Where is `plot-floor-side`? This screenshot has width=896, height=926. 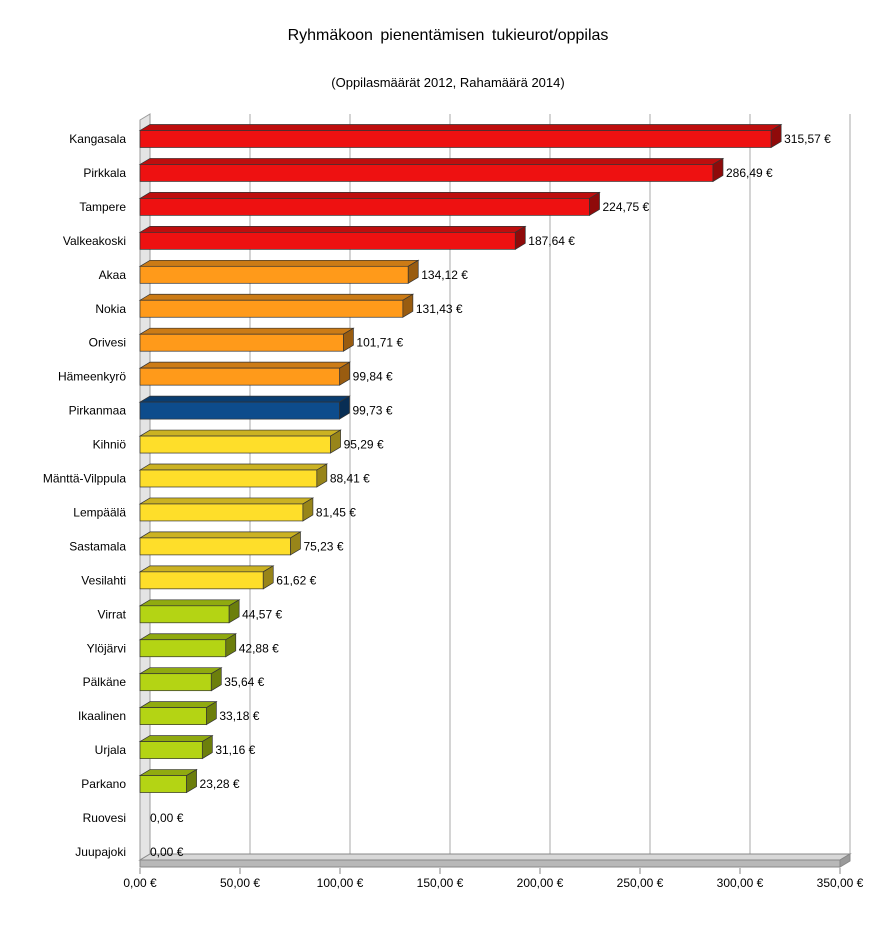 plot-floor-side is located at coordinates (845, 860).